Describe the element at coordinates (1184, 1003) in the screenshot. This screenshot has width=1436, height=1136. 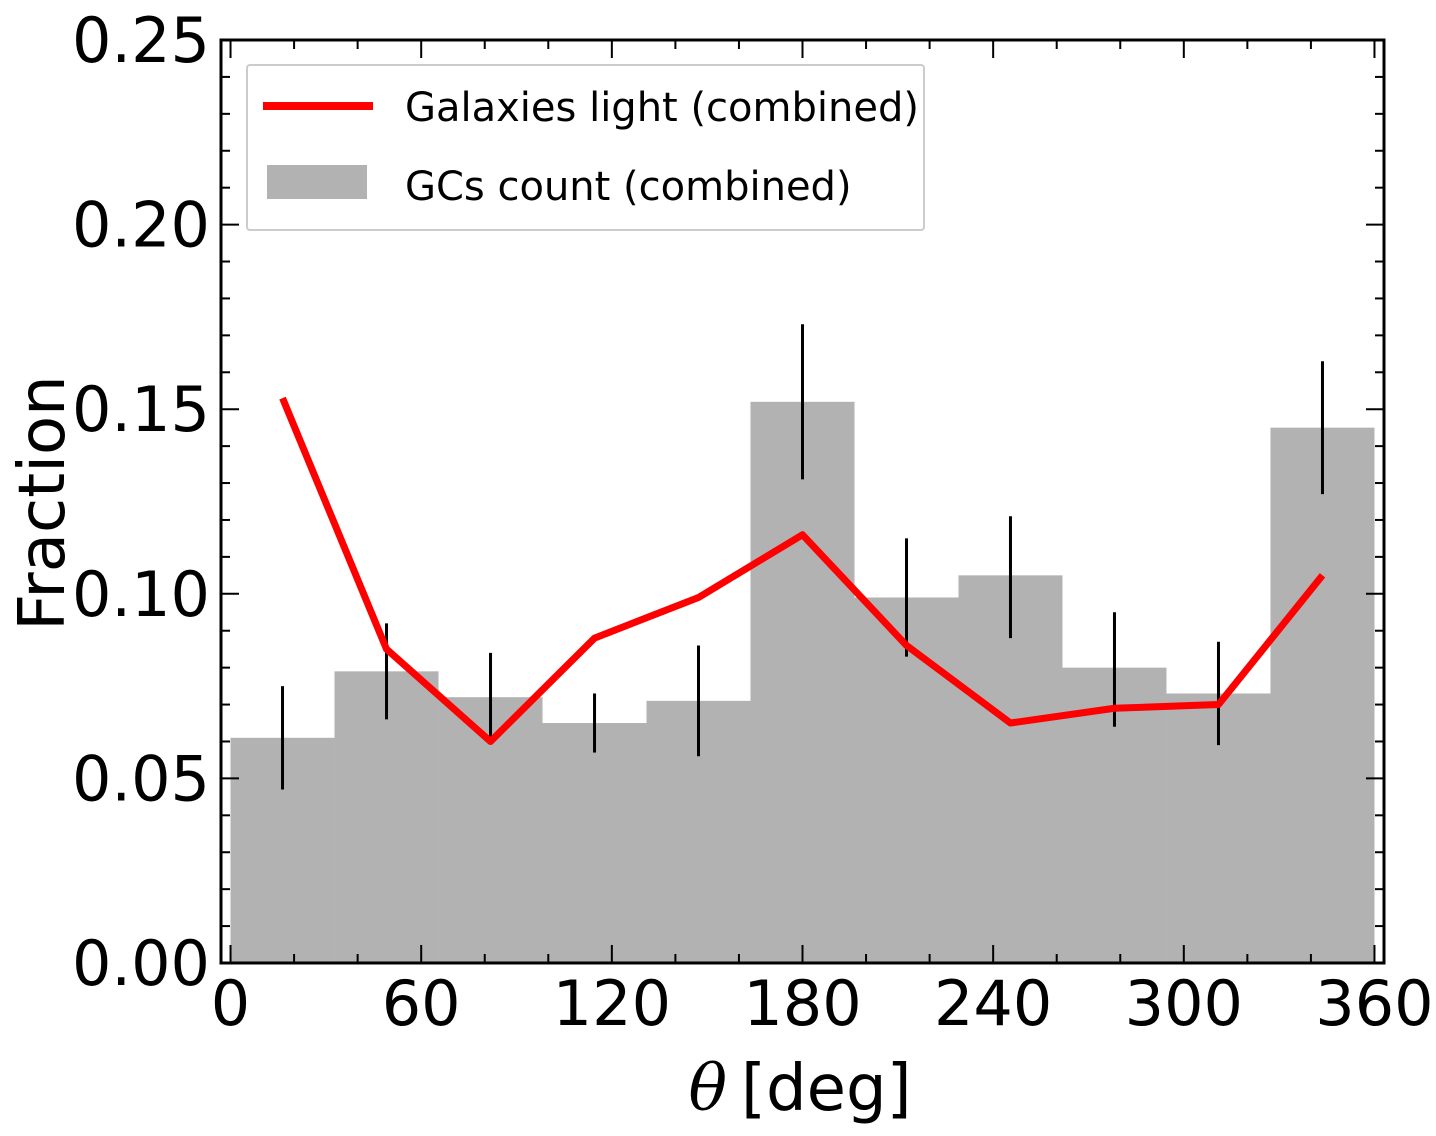
I see `x-tick-label: 300` at that location.